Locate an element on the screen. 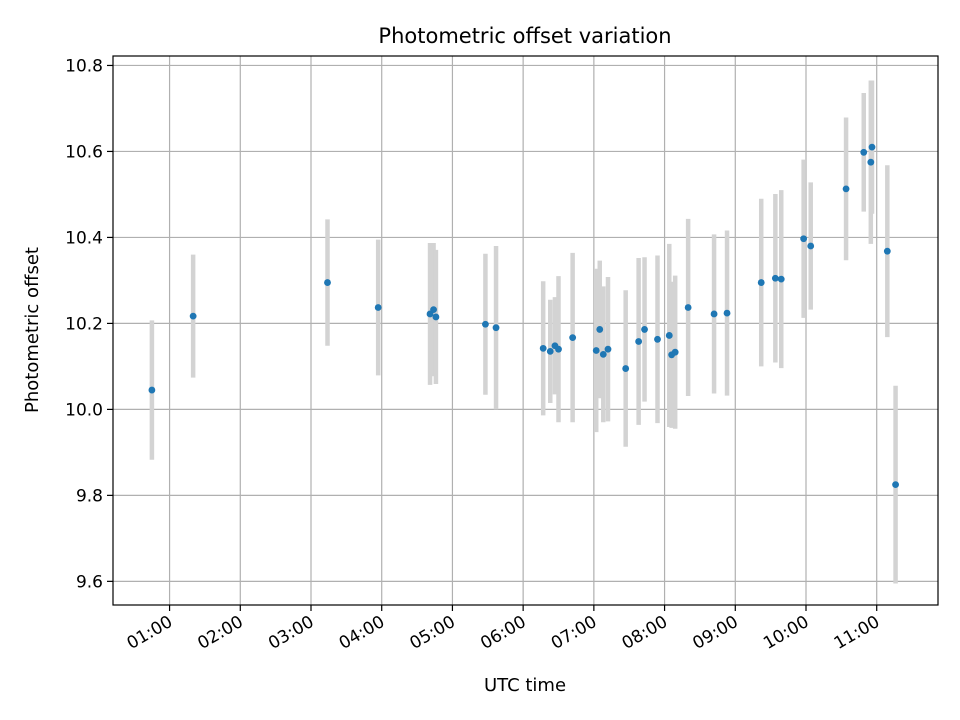 The image size is (960, 720). x-tick-label: 02:00 is located at coordinates (220, 633).